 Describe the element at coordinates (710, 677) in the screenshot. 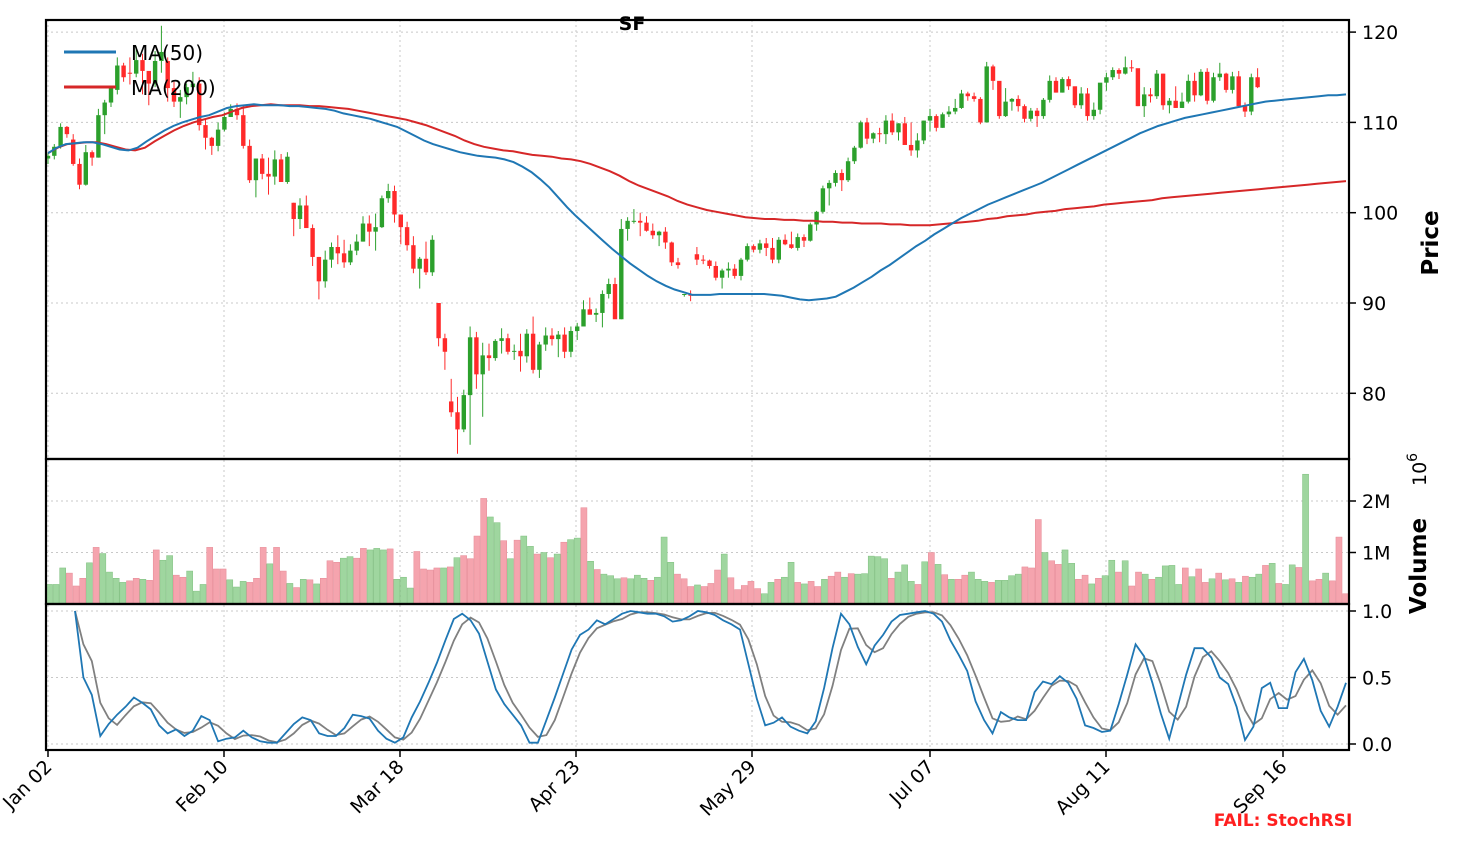

I see `stochrsi-d-line` at that location.